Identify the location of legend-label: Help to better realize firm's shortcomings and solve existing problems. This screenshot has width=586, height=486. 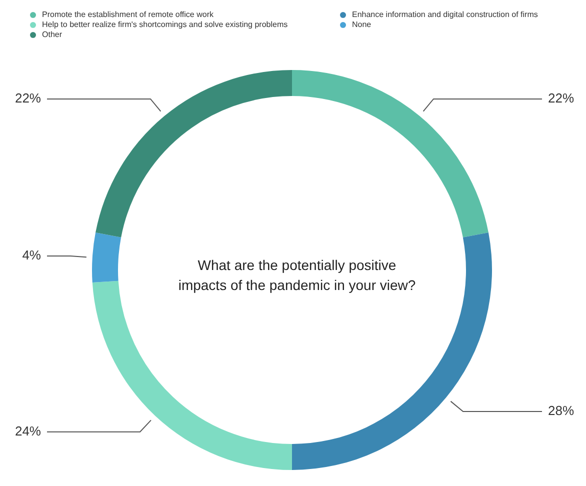
(165, 24).